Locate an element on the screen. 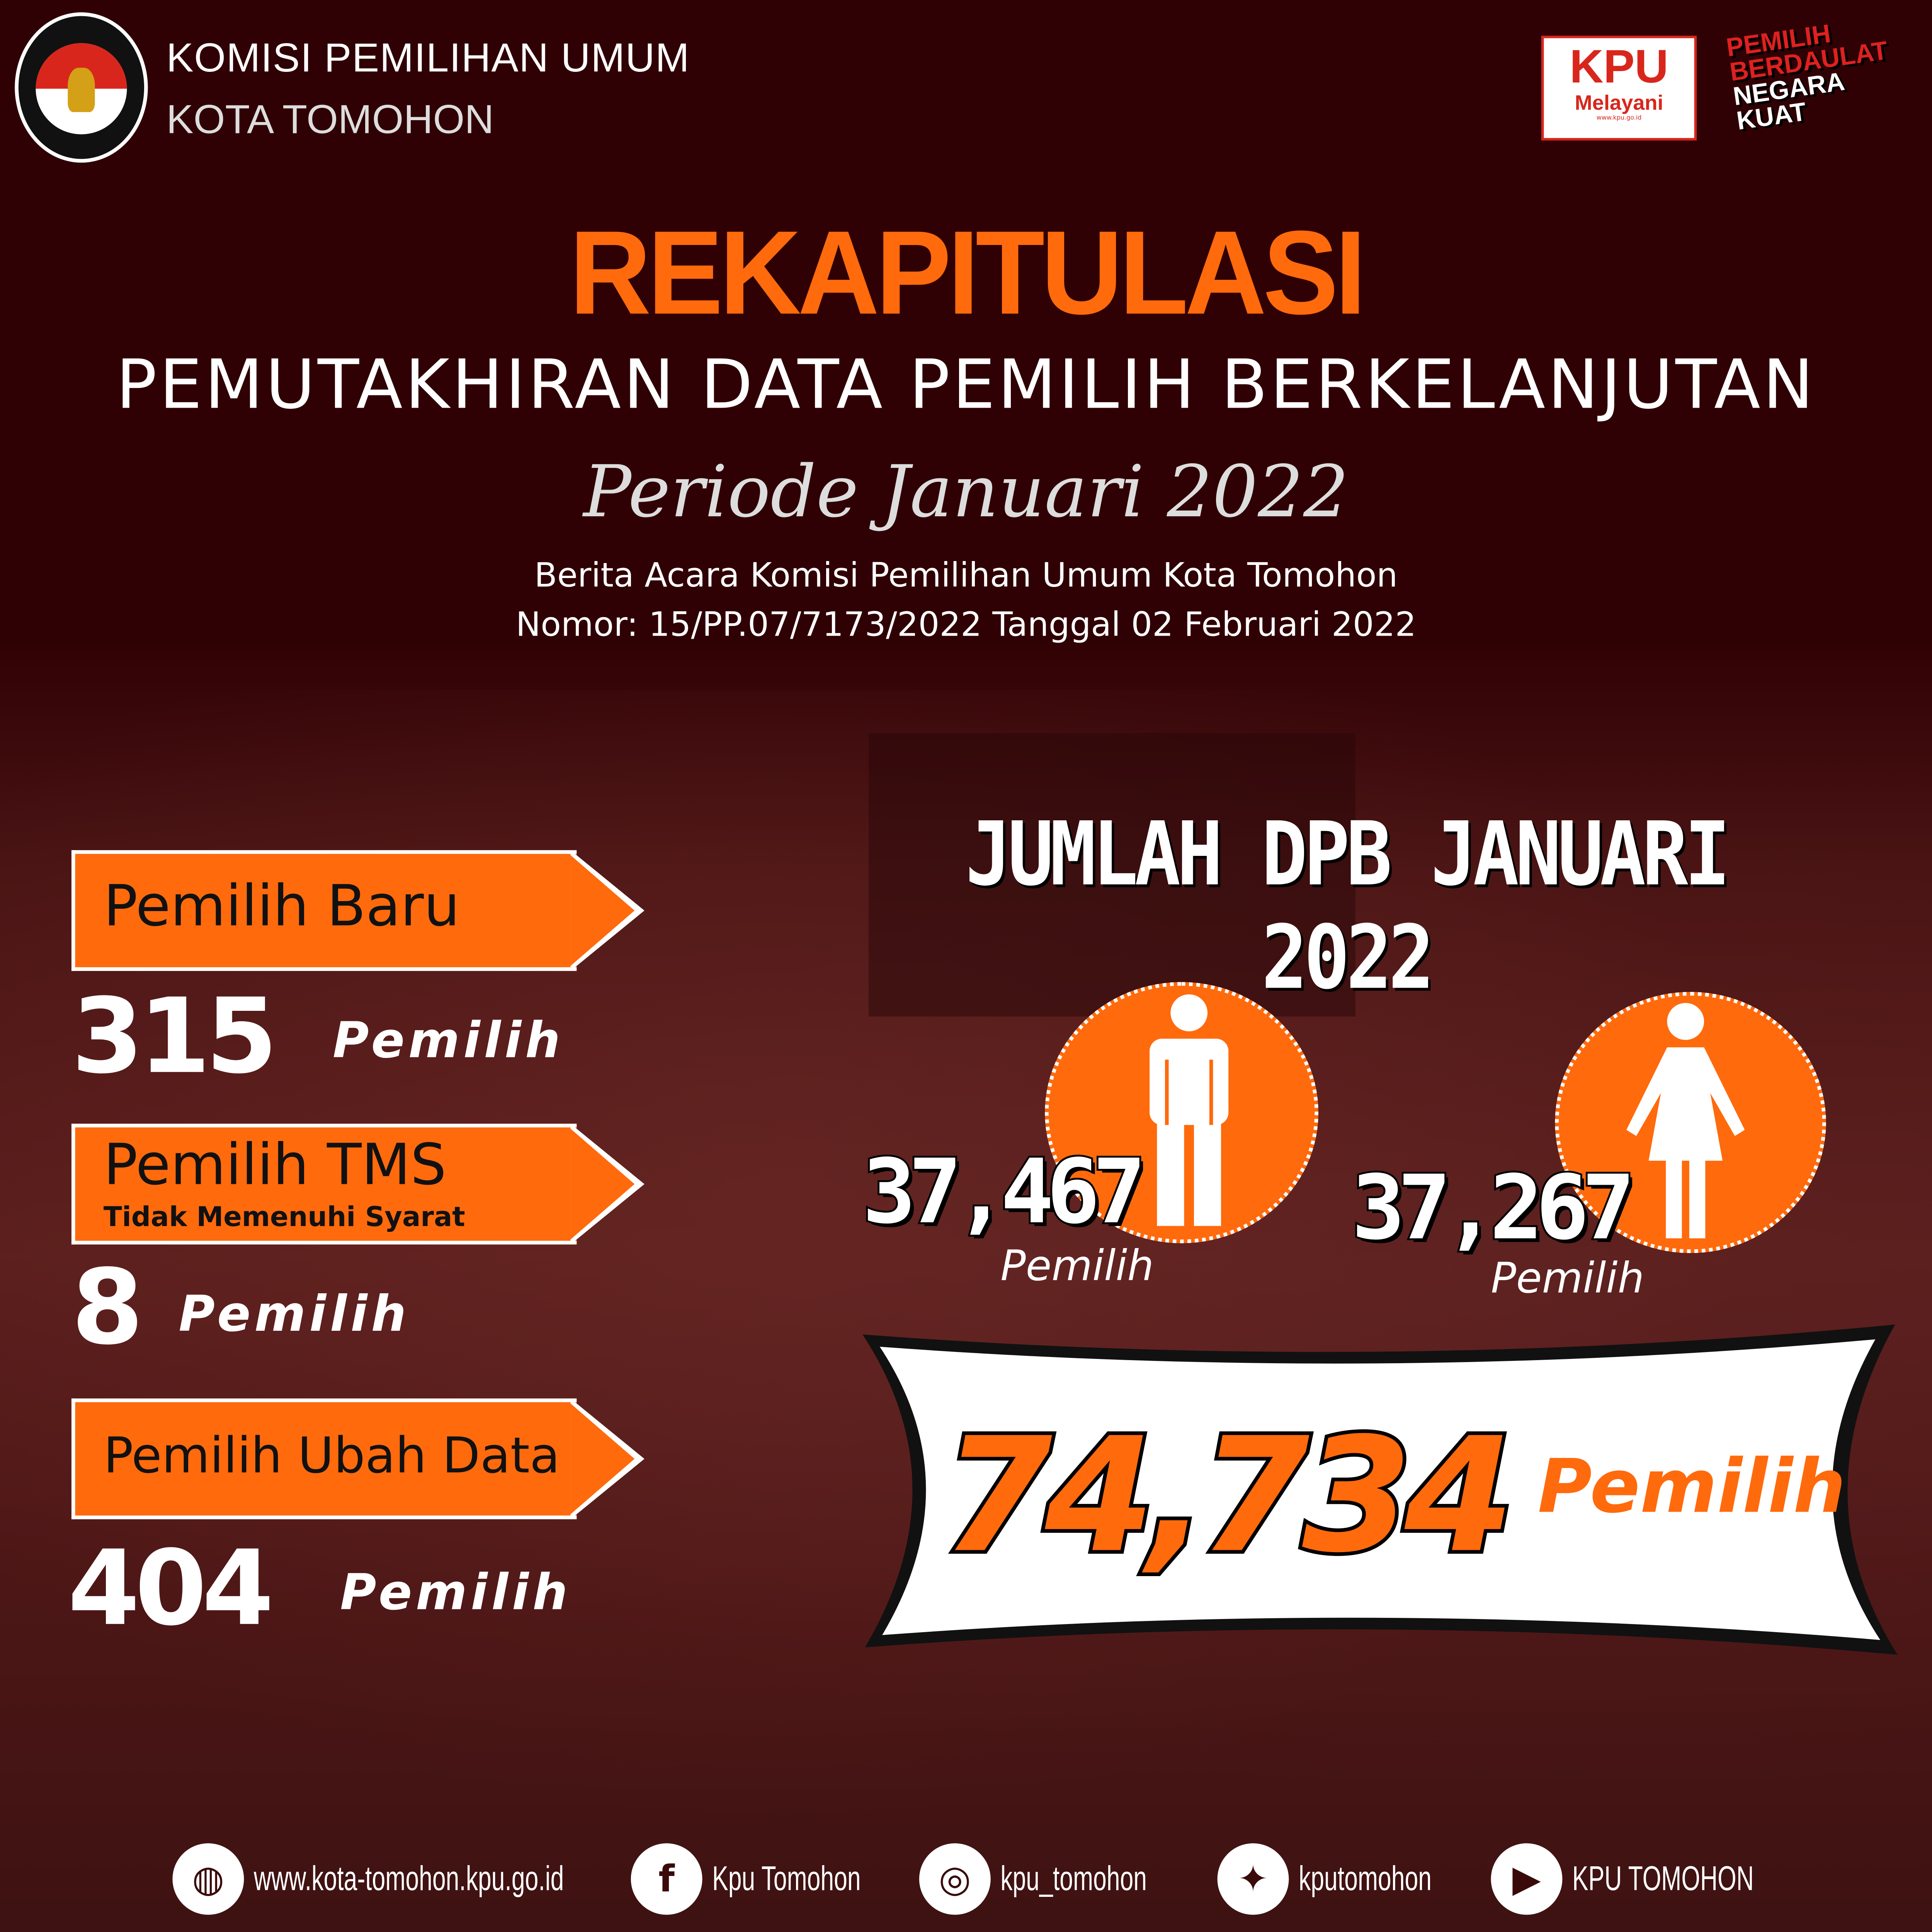 This screenshot has height=1932, width=1932. footer-text: KPU TOMOHON is located at coordinates (1663, 1879).